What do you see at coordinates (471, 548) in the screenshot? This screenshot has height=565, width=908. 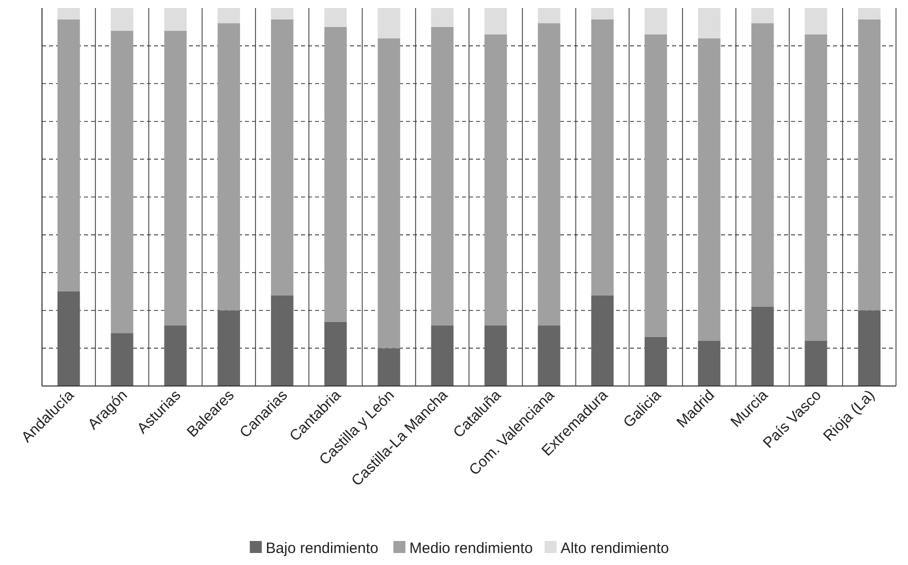 I see `legend-label: Medio rendimiento` at bounding box center [471, 548].